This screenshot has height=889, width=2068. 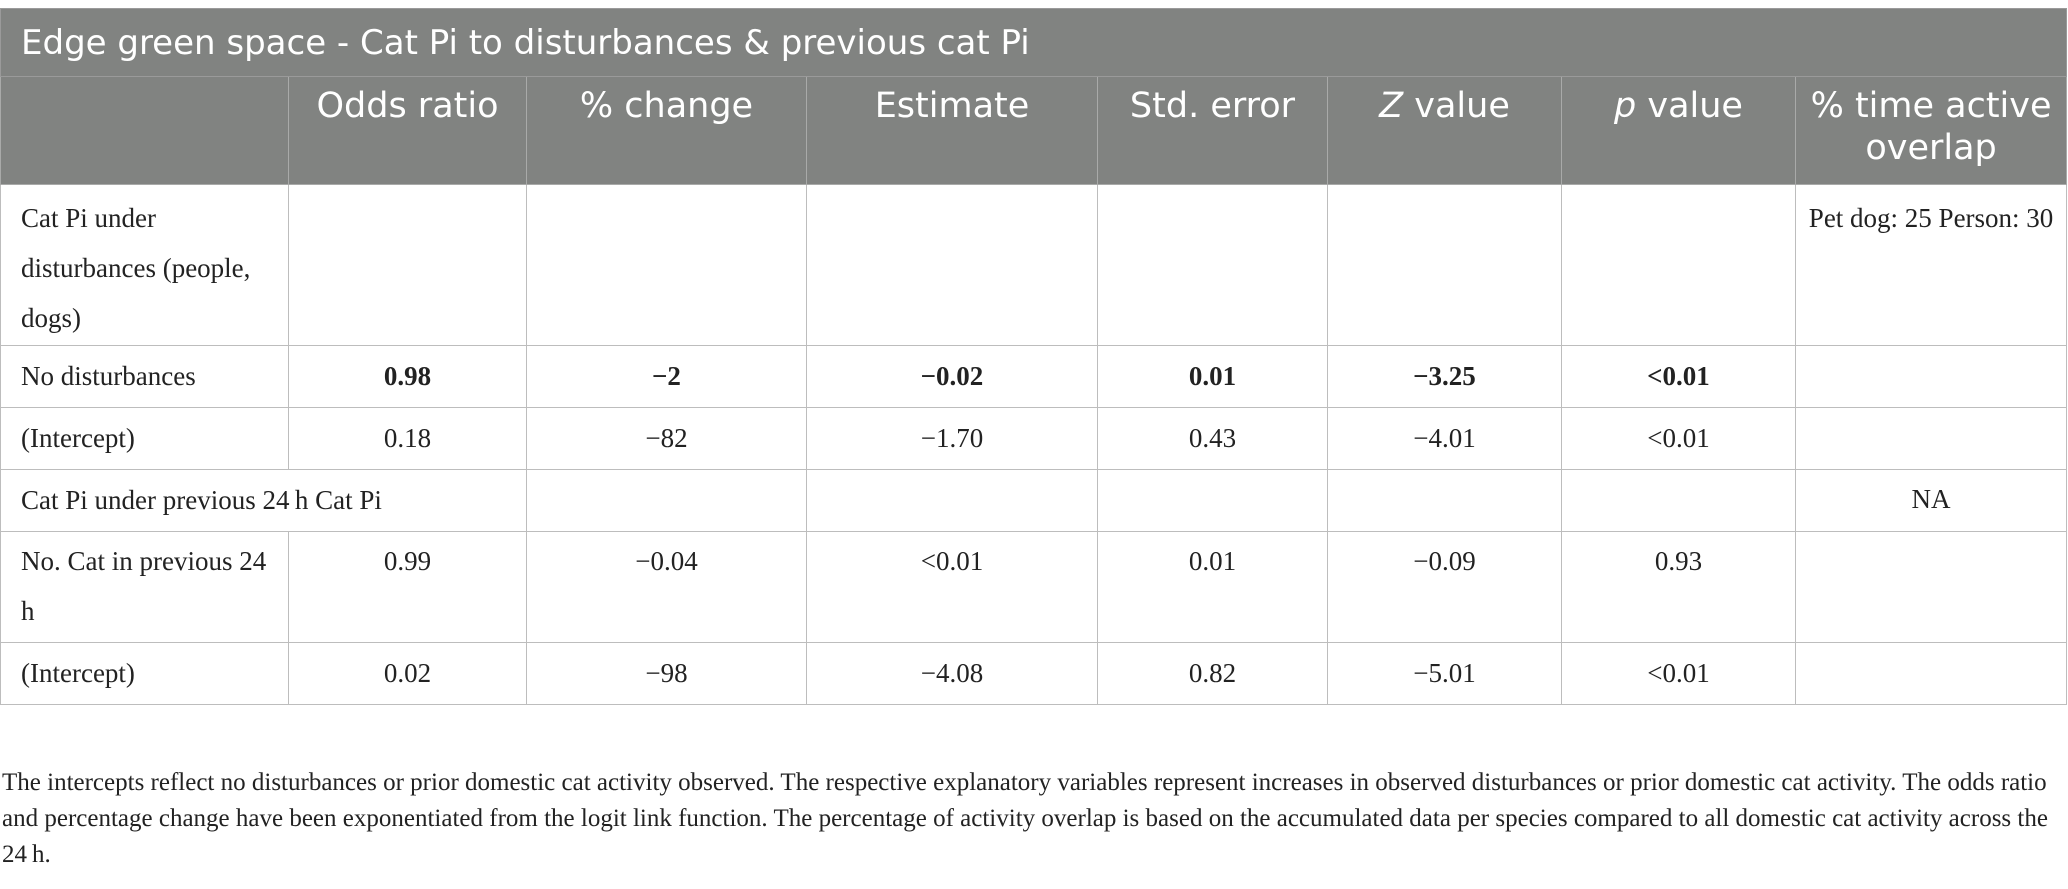 I want to click on table-cell: −0.02, so click(x=952, y=376).